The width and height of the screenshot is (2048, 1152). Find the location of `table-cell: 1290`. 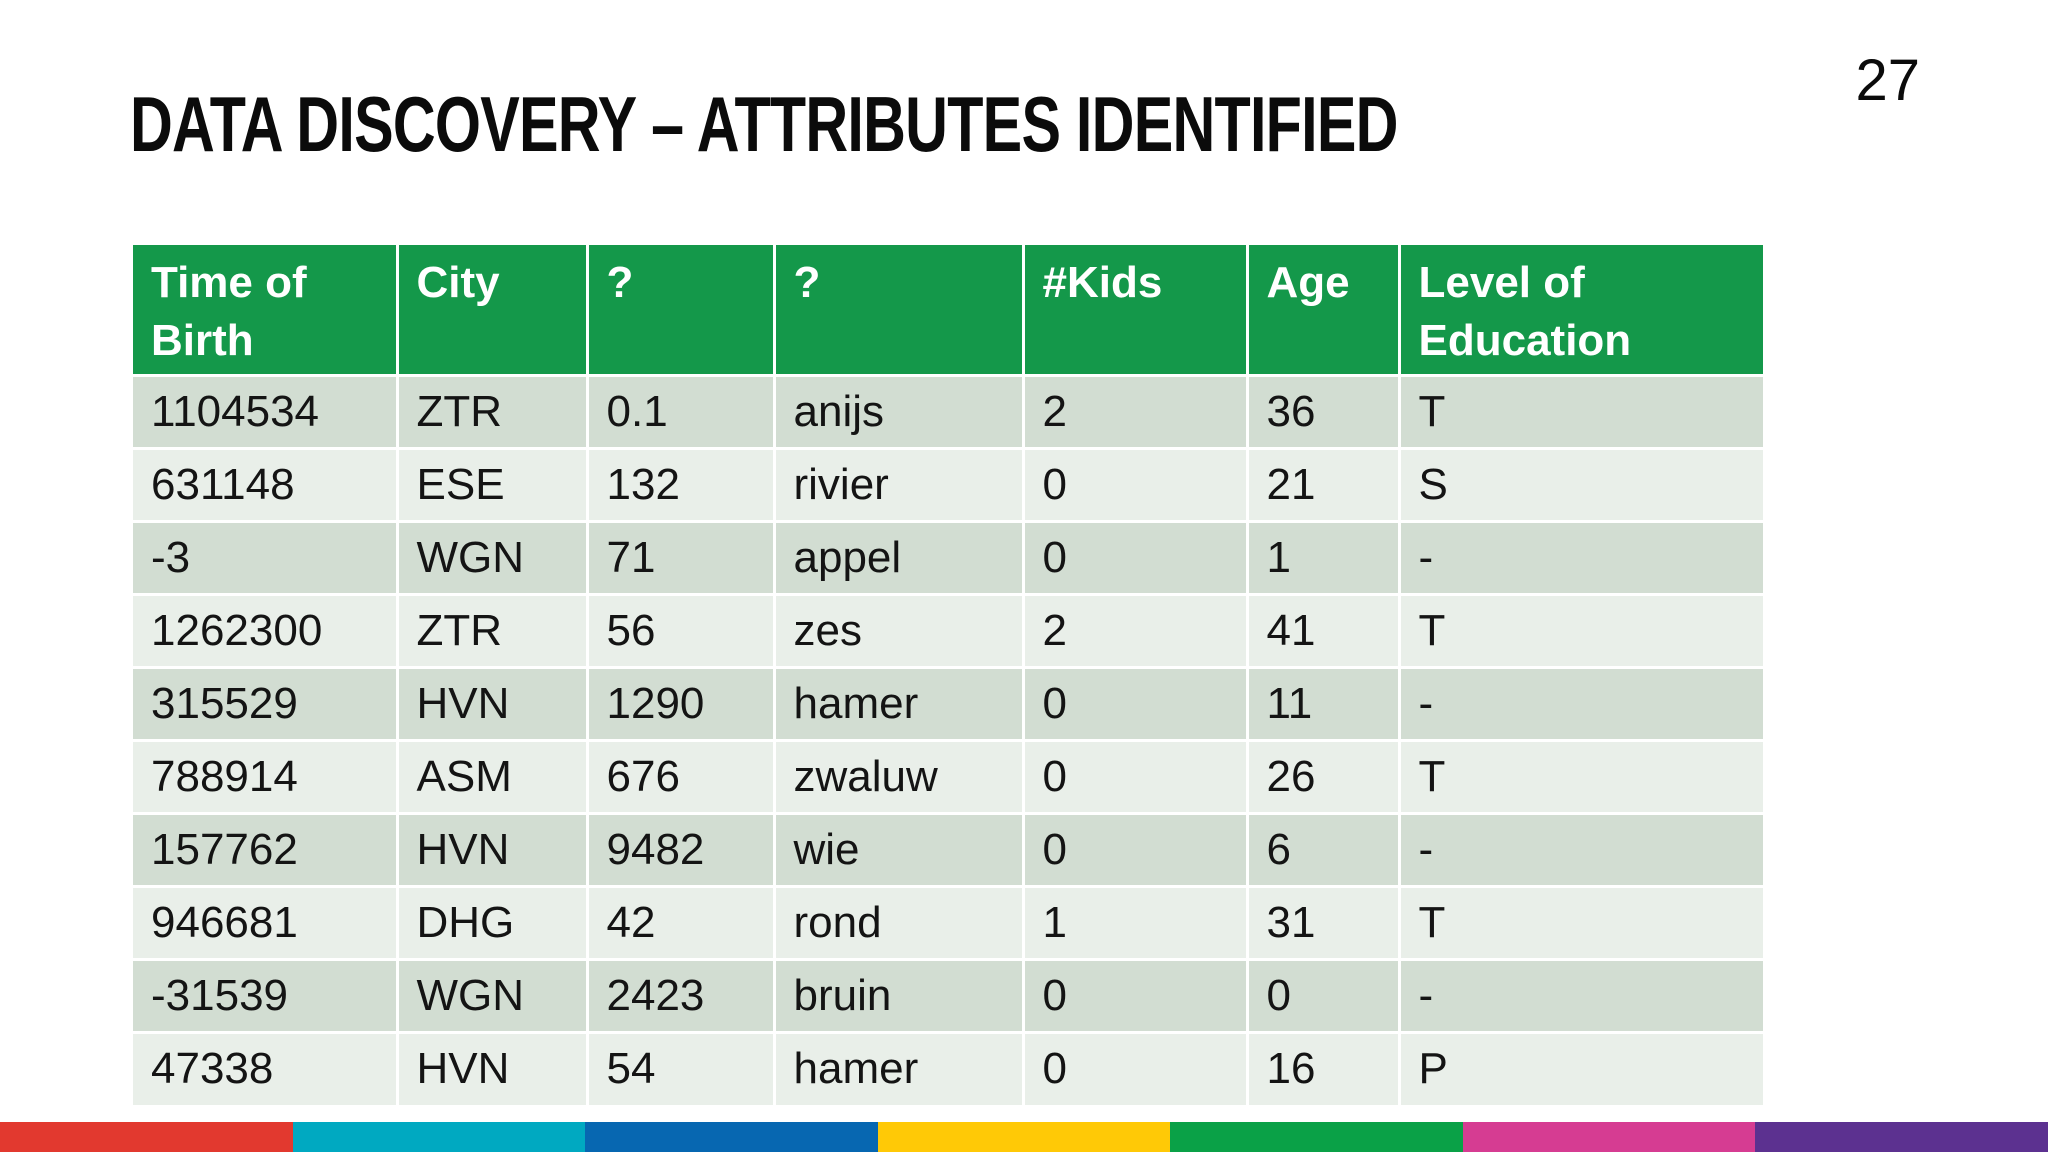

table-cell: 1290 is located at coordinates (681, 702).